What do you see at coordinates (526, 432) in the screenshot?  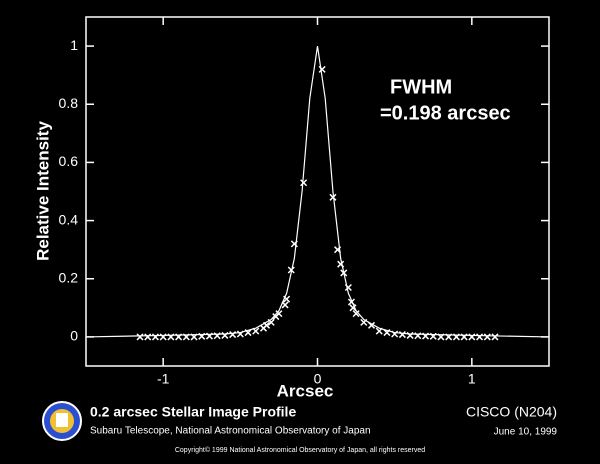 I see `date: June 10, 1999` at bounding box center [526, 432].